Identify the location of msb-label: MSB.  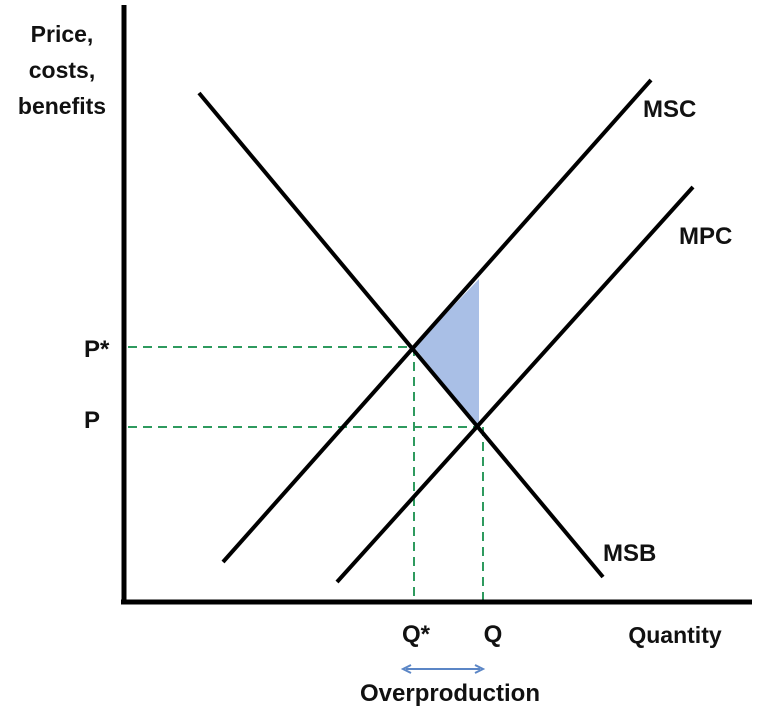
(629, 553).